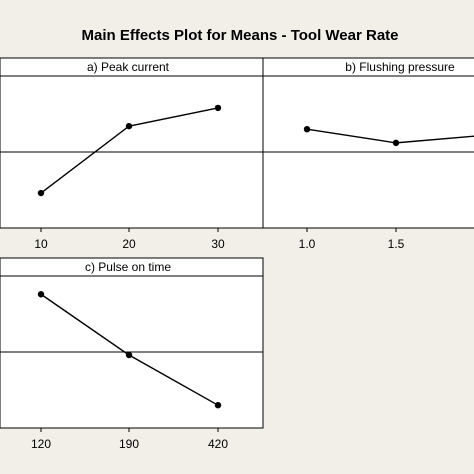 The height and width of the screenshot is (474, 474). I want to click on peak-current-tick-label-10: 10, so click(41, 244).